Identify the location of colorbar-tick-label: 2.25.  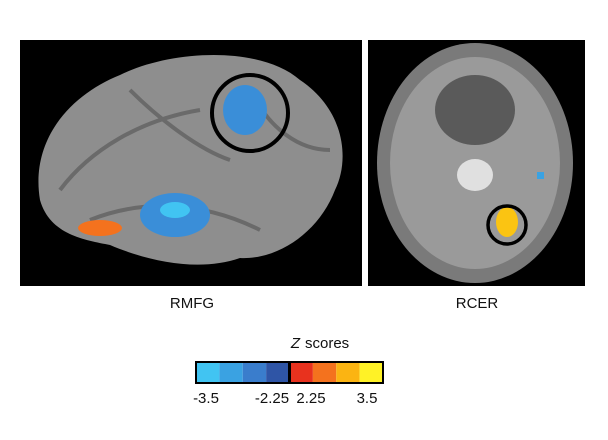
(310, 398).